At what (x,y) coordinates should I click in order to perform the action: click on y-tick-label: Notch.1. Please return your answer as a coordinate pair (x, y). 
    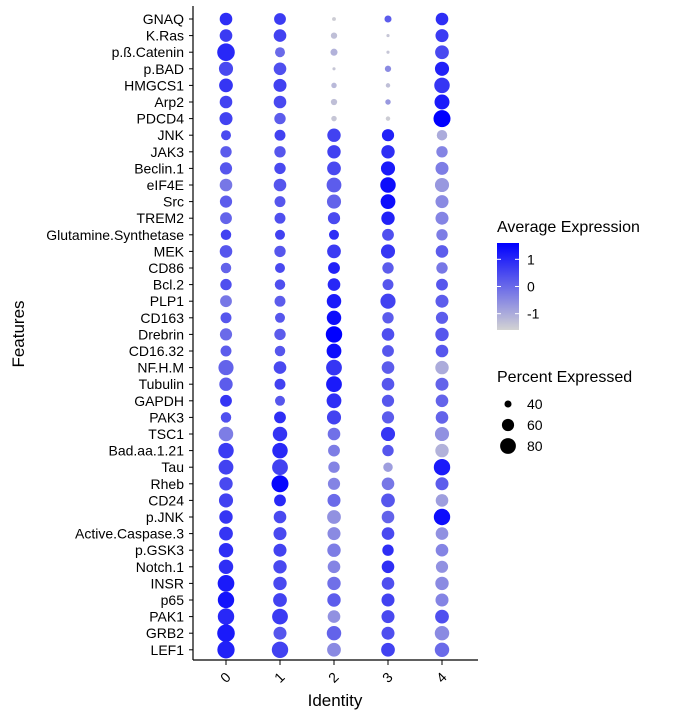
    Looking at the image, I should click on (160, 567).